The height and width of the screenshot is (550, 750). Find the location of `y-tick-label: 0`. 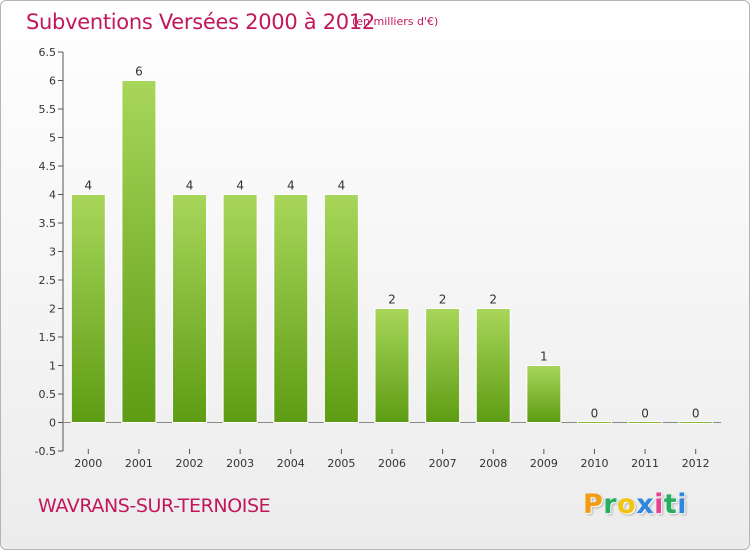

y-tick-label: 0 is located at coordinates (52, 423).